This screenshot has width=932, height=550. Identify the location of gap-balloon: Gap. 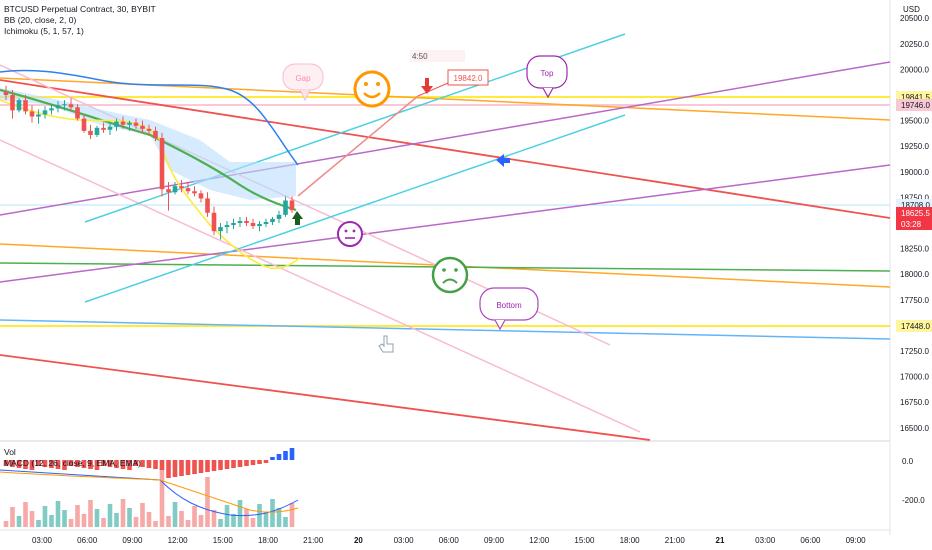
(303, 82).